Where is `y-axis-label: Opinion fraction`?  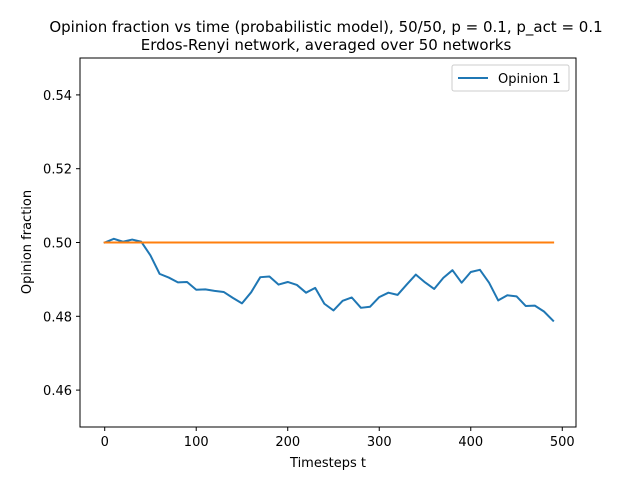 y-axis-label: Opinion fraction is located at coordinates (27, 242).